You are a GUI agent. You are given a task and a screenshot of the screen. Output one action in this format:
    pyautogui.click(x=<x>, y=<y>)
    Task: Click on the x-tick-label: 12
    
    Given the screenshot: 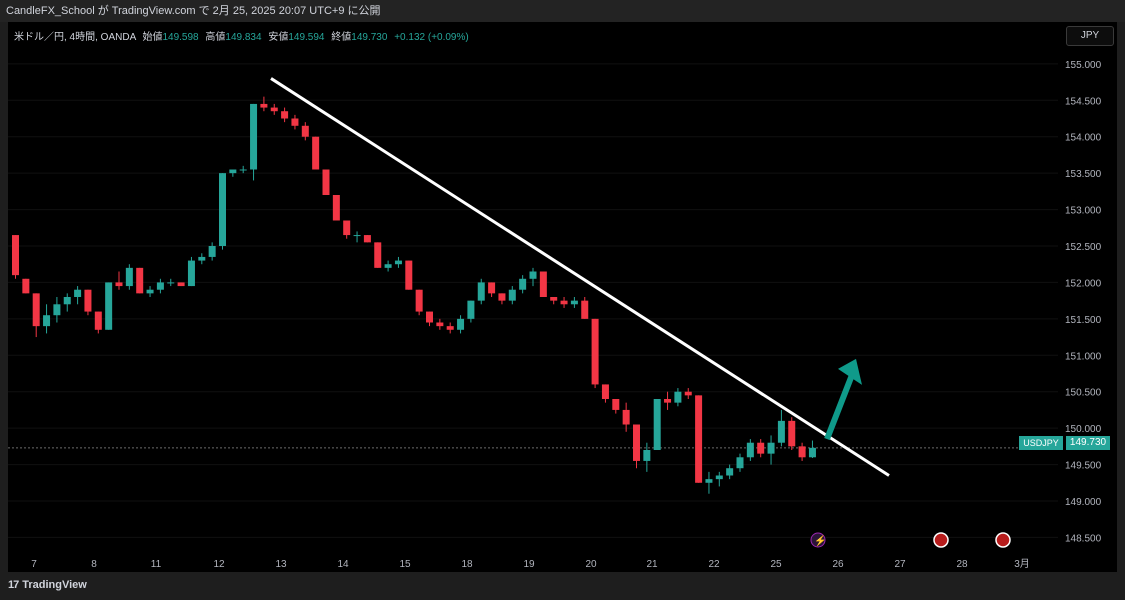 What is the action you would take?
    pyautogui.click(x=219, y=564)
    